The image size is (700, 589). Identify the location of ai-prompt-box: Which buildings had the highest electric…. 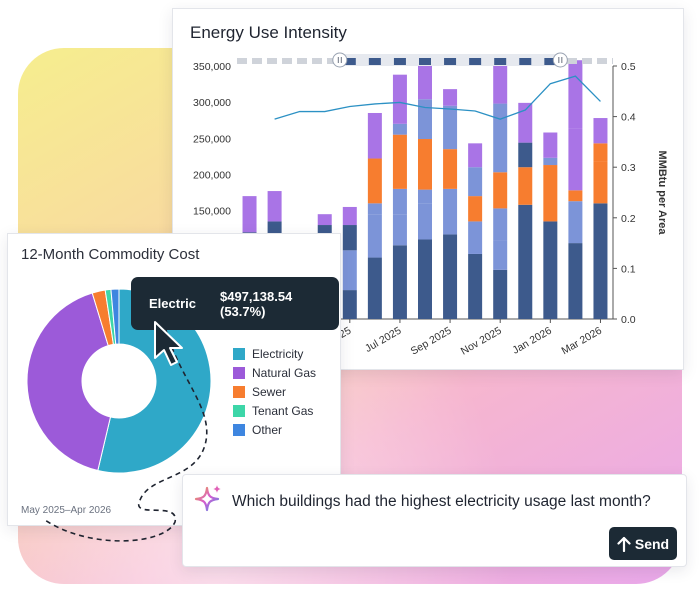
(434, 520).